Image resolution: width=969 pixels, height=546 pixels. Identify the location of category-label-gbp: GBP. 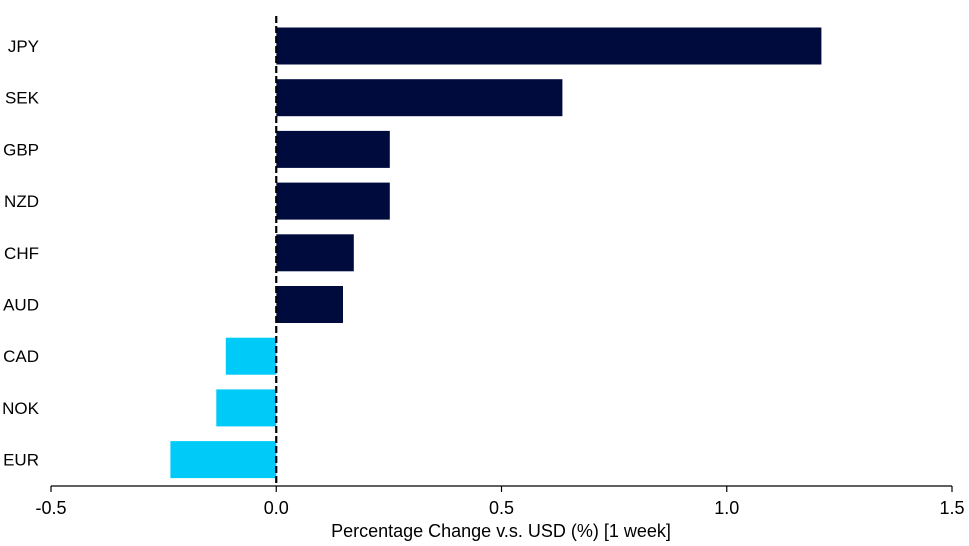
(21, 149).